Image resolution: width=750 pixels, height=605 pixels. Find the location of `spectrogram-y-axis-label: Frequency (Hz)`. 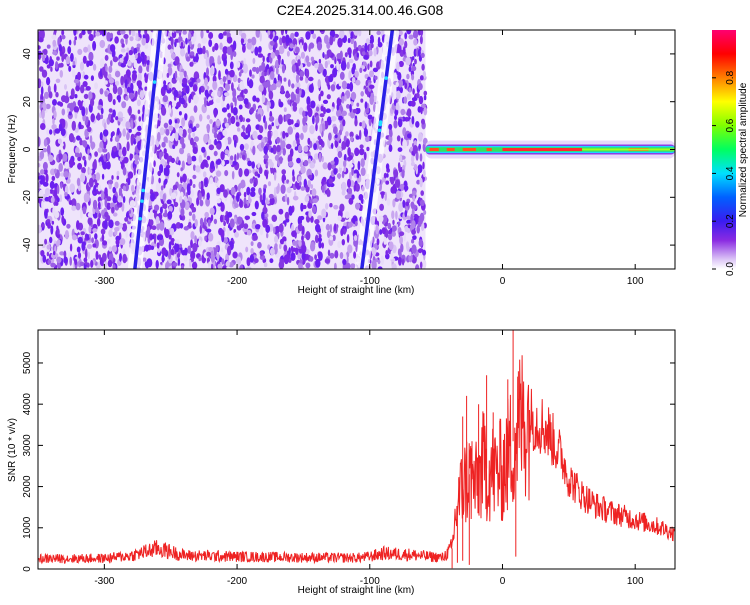

spectrogram-y-axis-label: Frequency (Hz) is located at coordinates (12, 149).